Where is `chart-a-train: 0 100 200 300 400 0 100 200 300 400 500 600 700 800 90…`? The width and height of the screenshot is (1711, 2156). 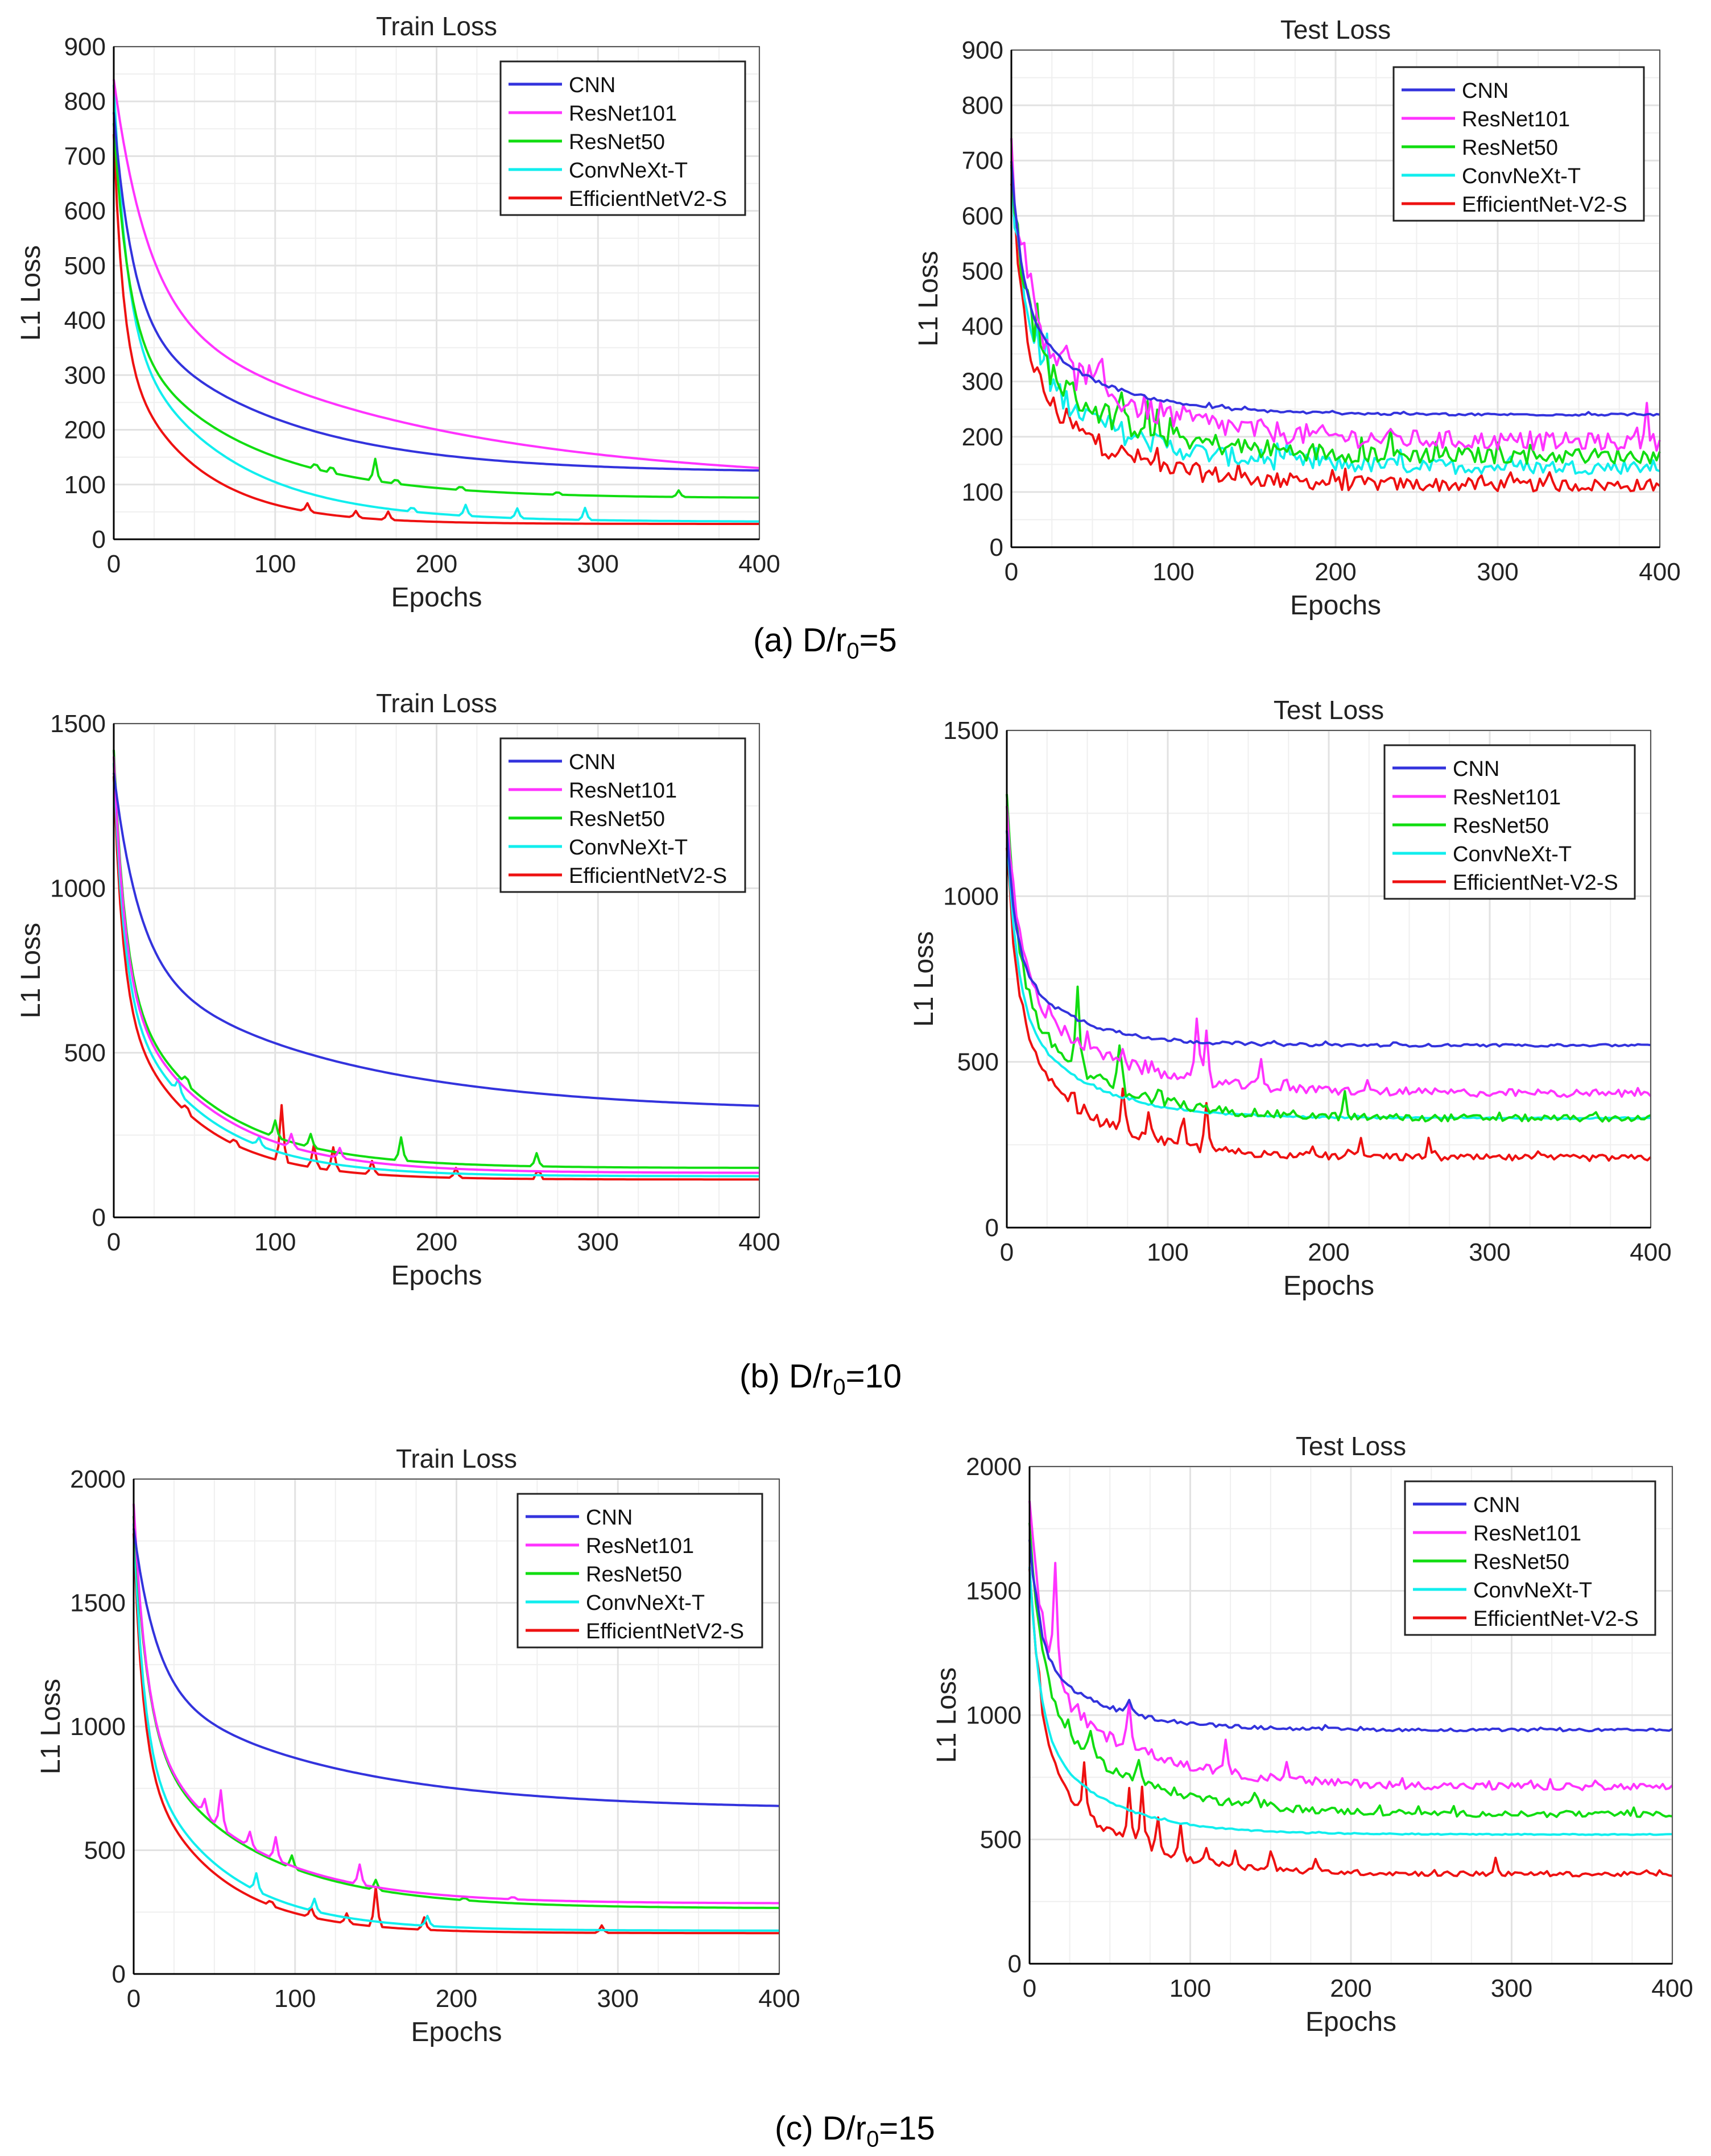
chart-a-train: 0 100 200 300 400 0 100 200 300 400 500 600 700 800 90… is located at coordinates (398, 312).